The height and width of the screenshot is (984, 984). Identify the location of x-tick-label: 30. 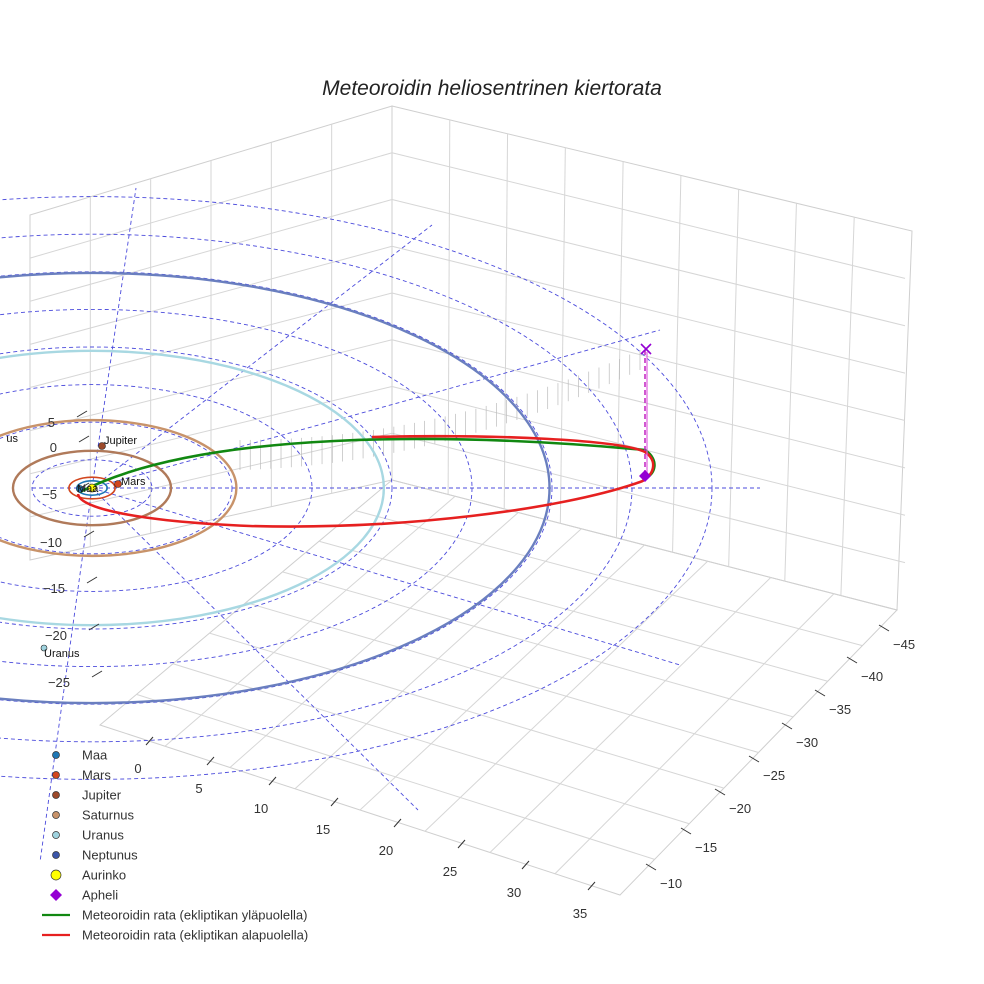
(514, 892).